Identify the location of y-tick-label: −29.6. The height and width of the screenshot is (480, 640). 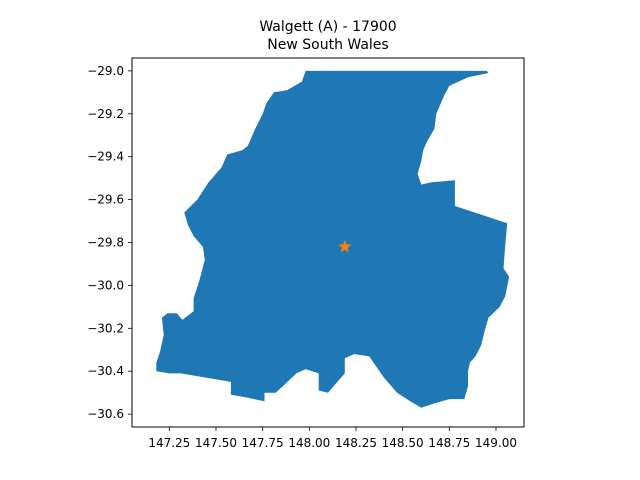
(105, 200).